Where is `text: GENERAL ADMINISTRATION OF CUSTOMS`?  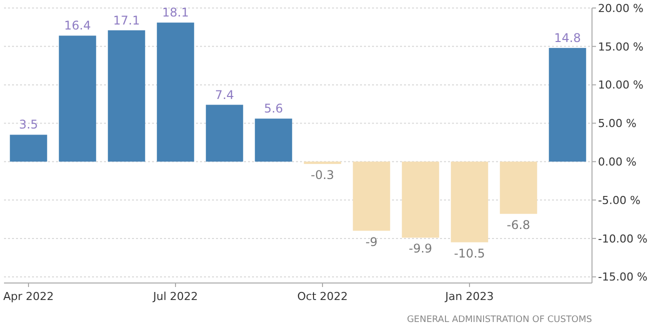 text: GENERAL ADMINISTRATION OF CUSTOMS is located at coordinates (499, 320).